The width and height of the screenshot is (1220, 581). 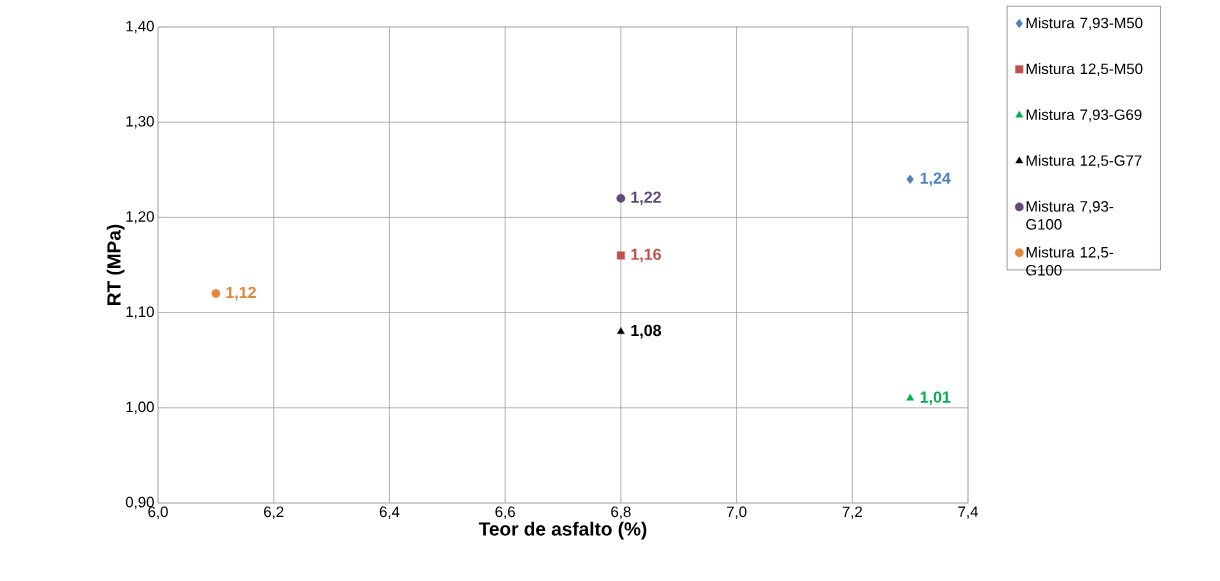 I want to click on y-tick-label: 1,40, so click(x=140, y=27).